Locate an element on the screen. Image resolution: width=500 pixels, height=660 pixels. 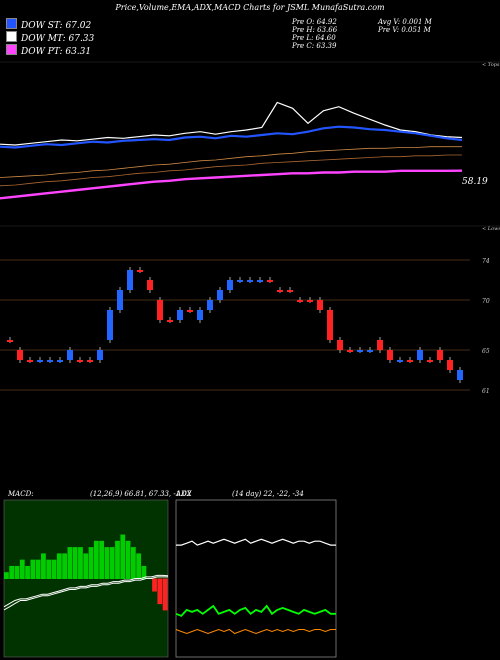
dow-st-line is located at coordinates (231, 137).